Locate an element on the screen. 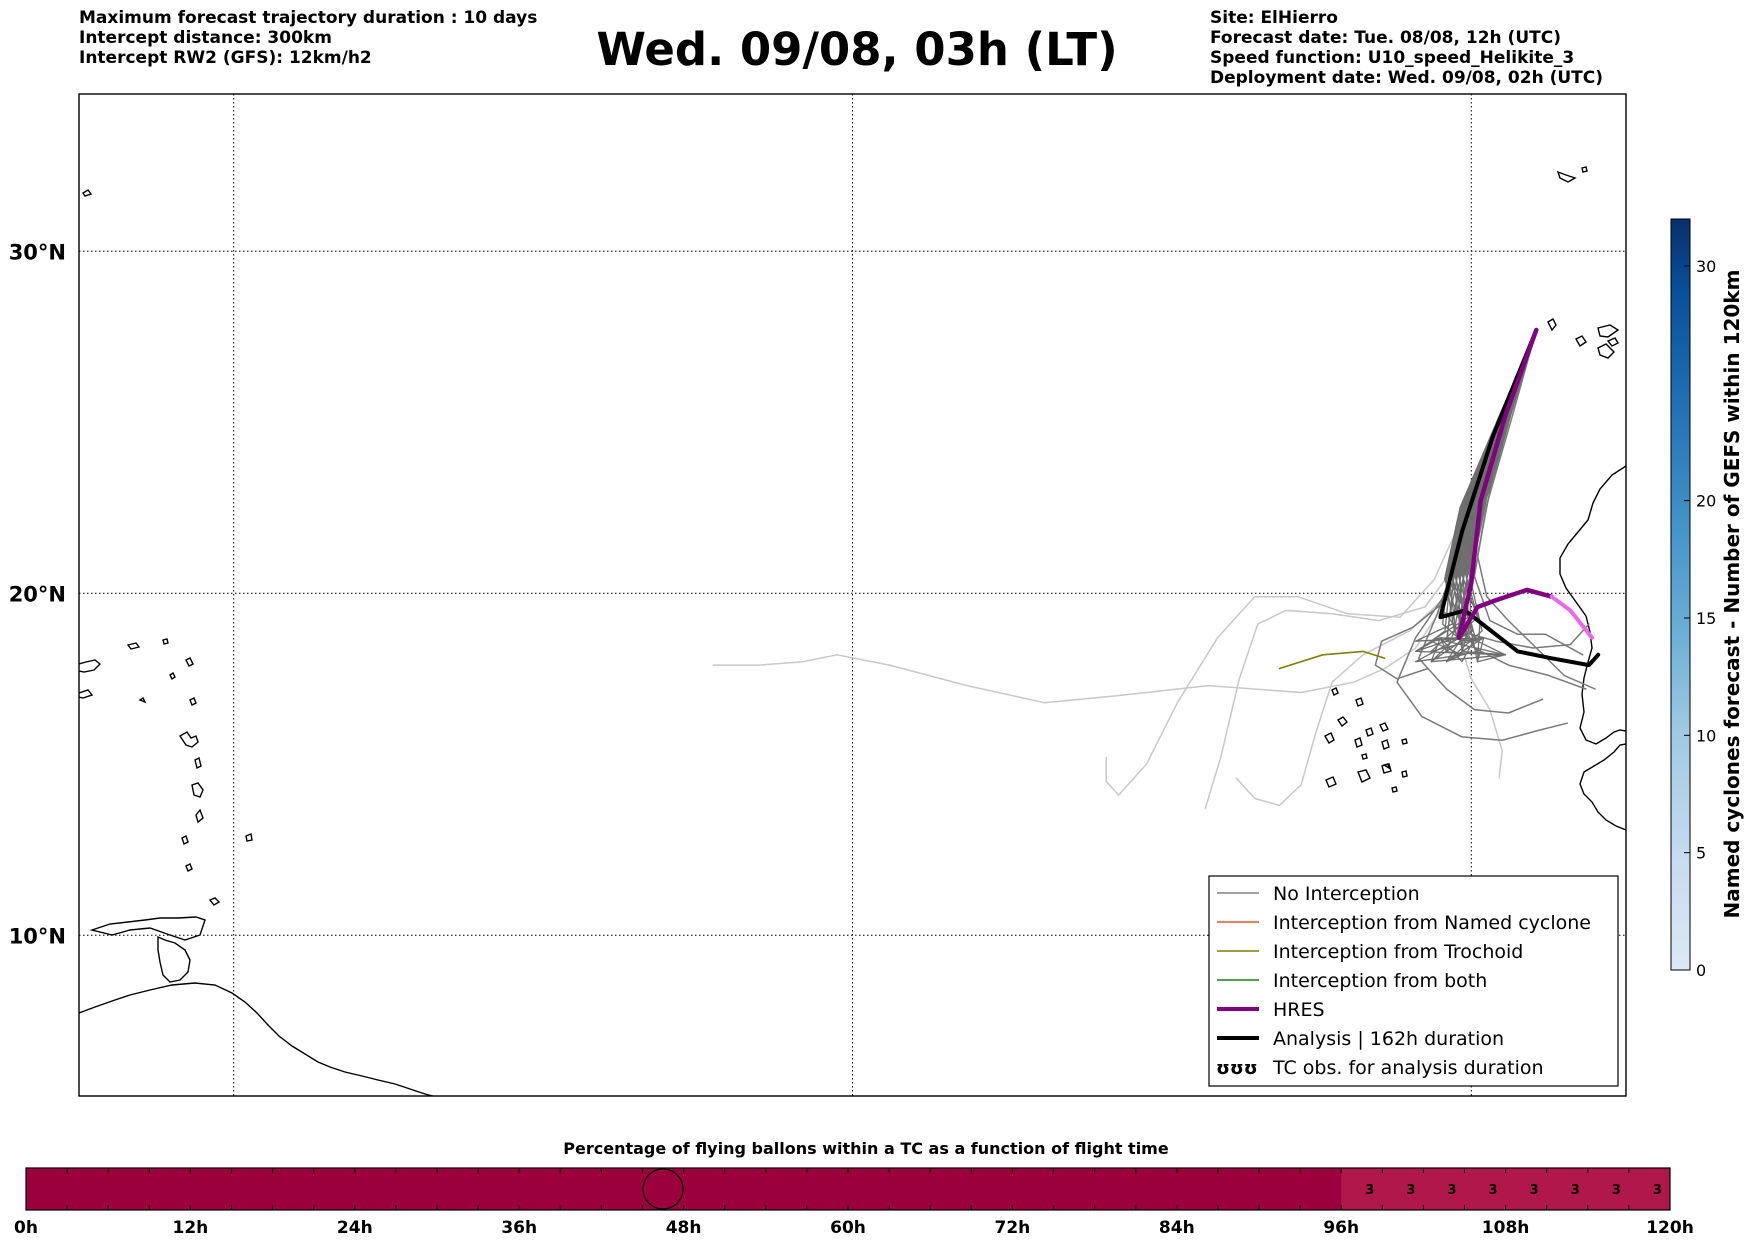 The image size is (1752, 1241). coast-africa-guinea is located at coordinates (1602, 787).